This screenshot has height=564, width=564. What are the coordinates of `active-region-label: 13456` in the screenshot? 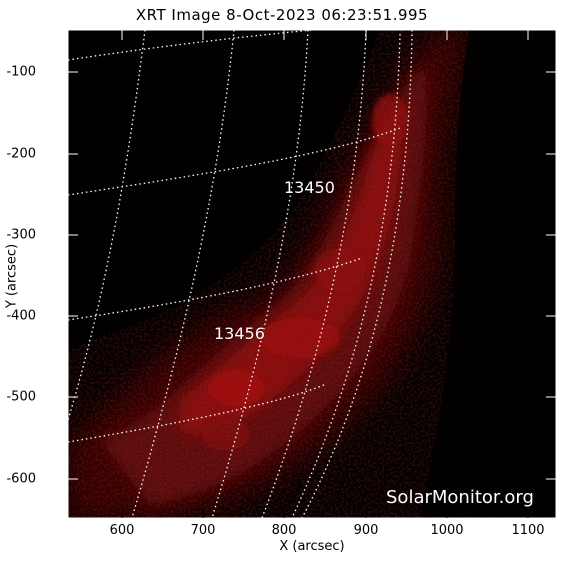 It's located at (239, 333).